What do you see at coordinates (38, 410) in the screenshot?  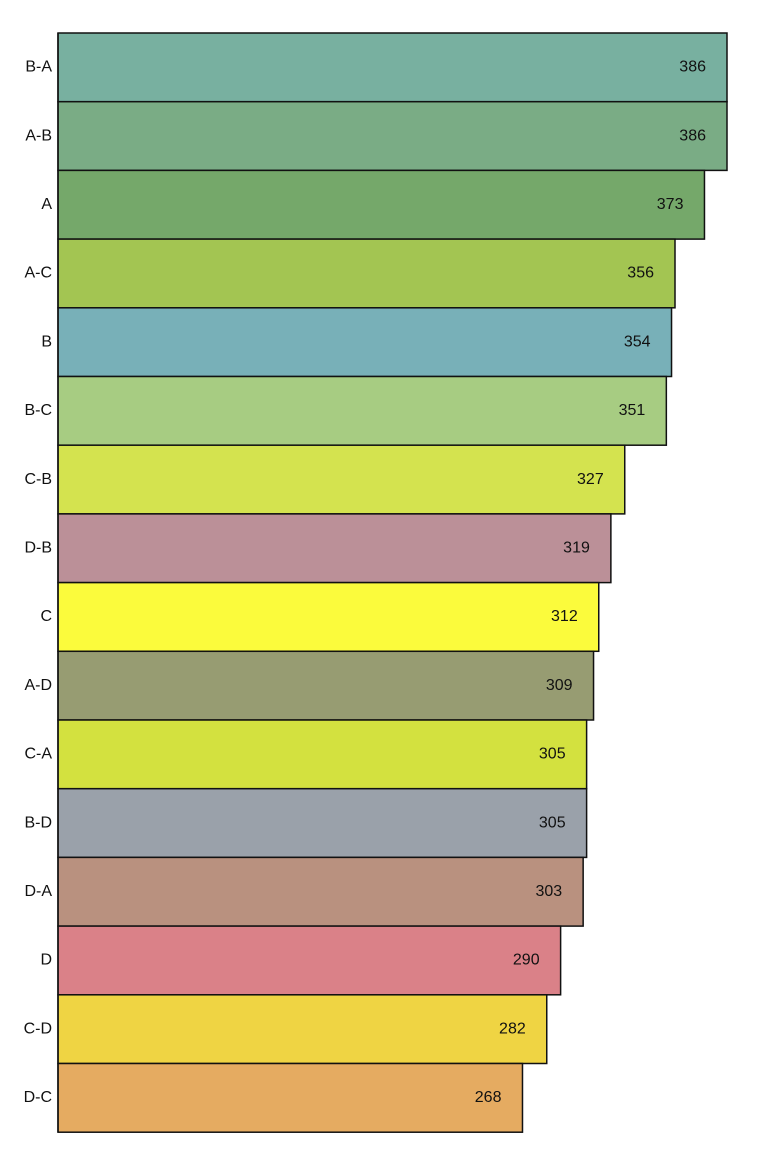 I see `category-label-b-c: B-C` at bounding box center [38, 410].